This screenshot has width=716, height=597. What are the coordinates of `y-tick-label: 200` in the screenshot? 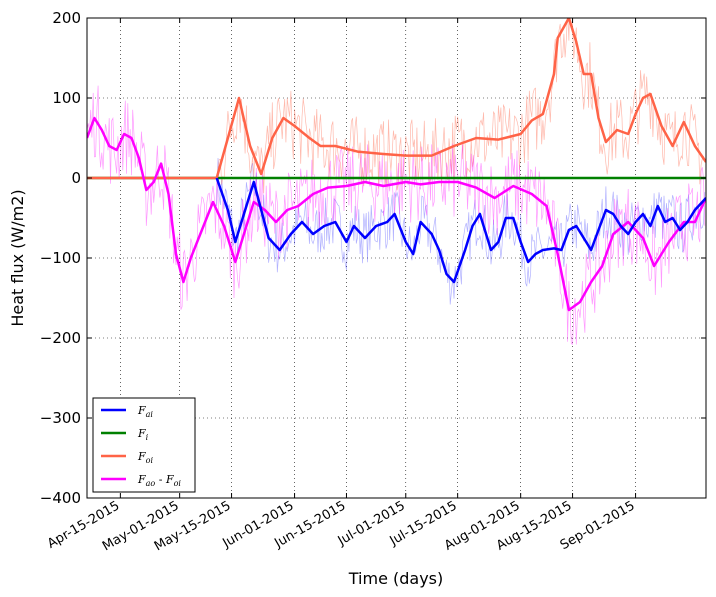 It's located at (66, 18).